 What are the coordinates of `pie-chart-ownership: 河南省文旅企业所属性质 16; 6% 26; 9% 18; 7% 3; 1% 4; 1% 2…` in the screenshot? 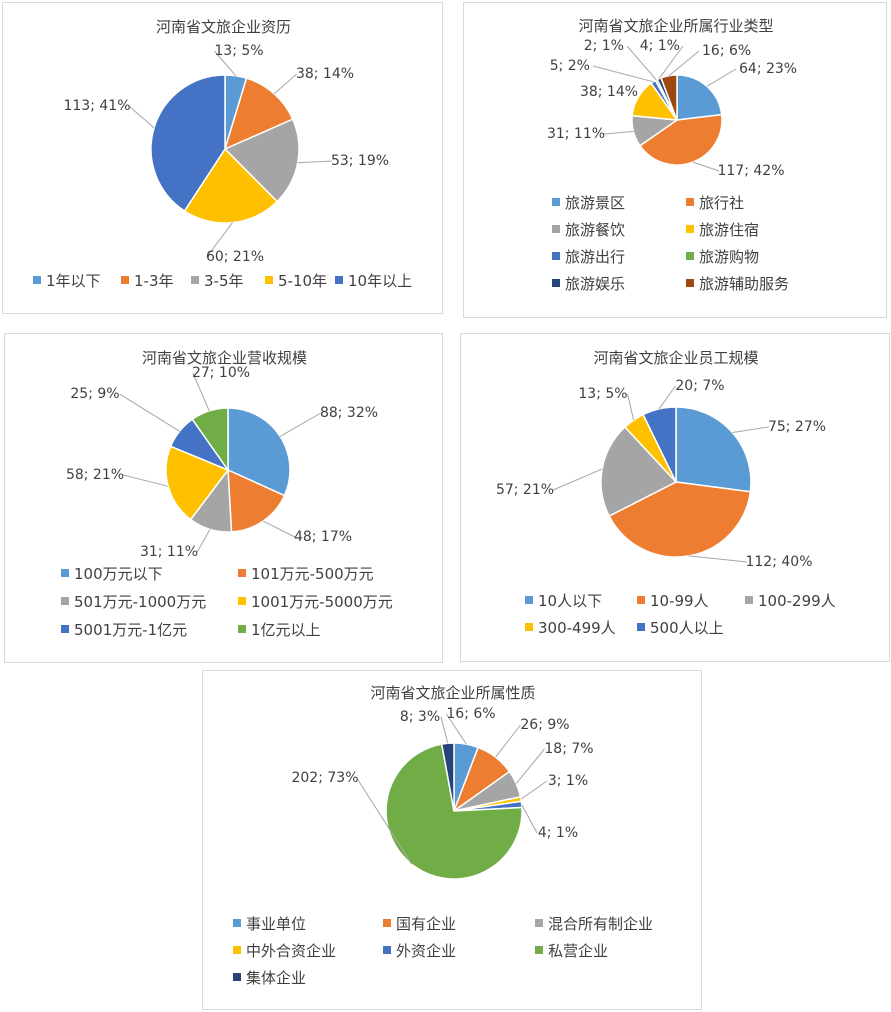 It's located at (443, 835).